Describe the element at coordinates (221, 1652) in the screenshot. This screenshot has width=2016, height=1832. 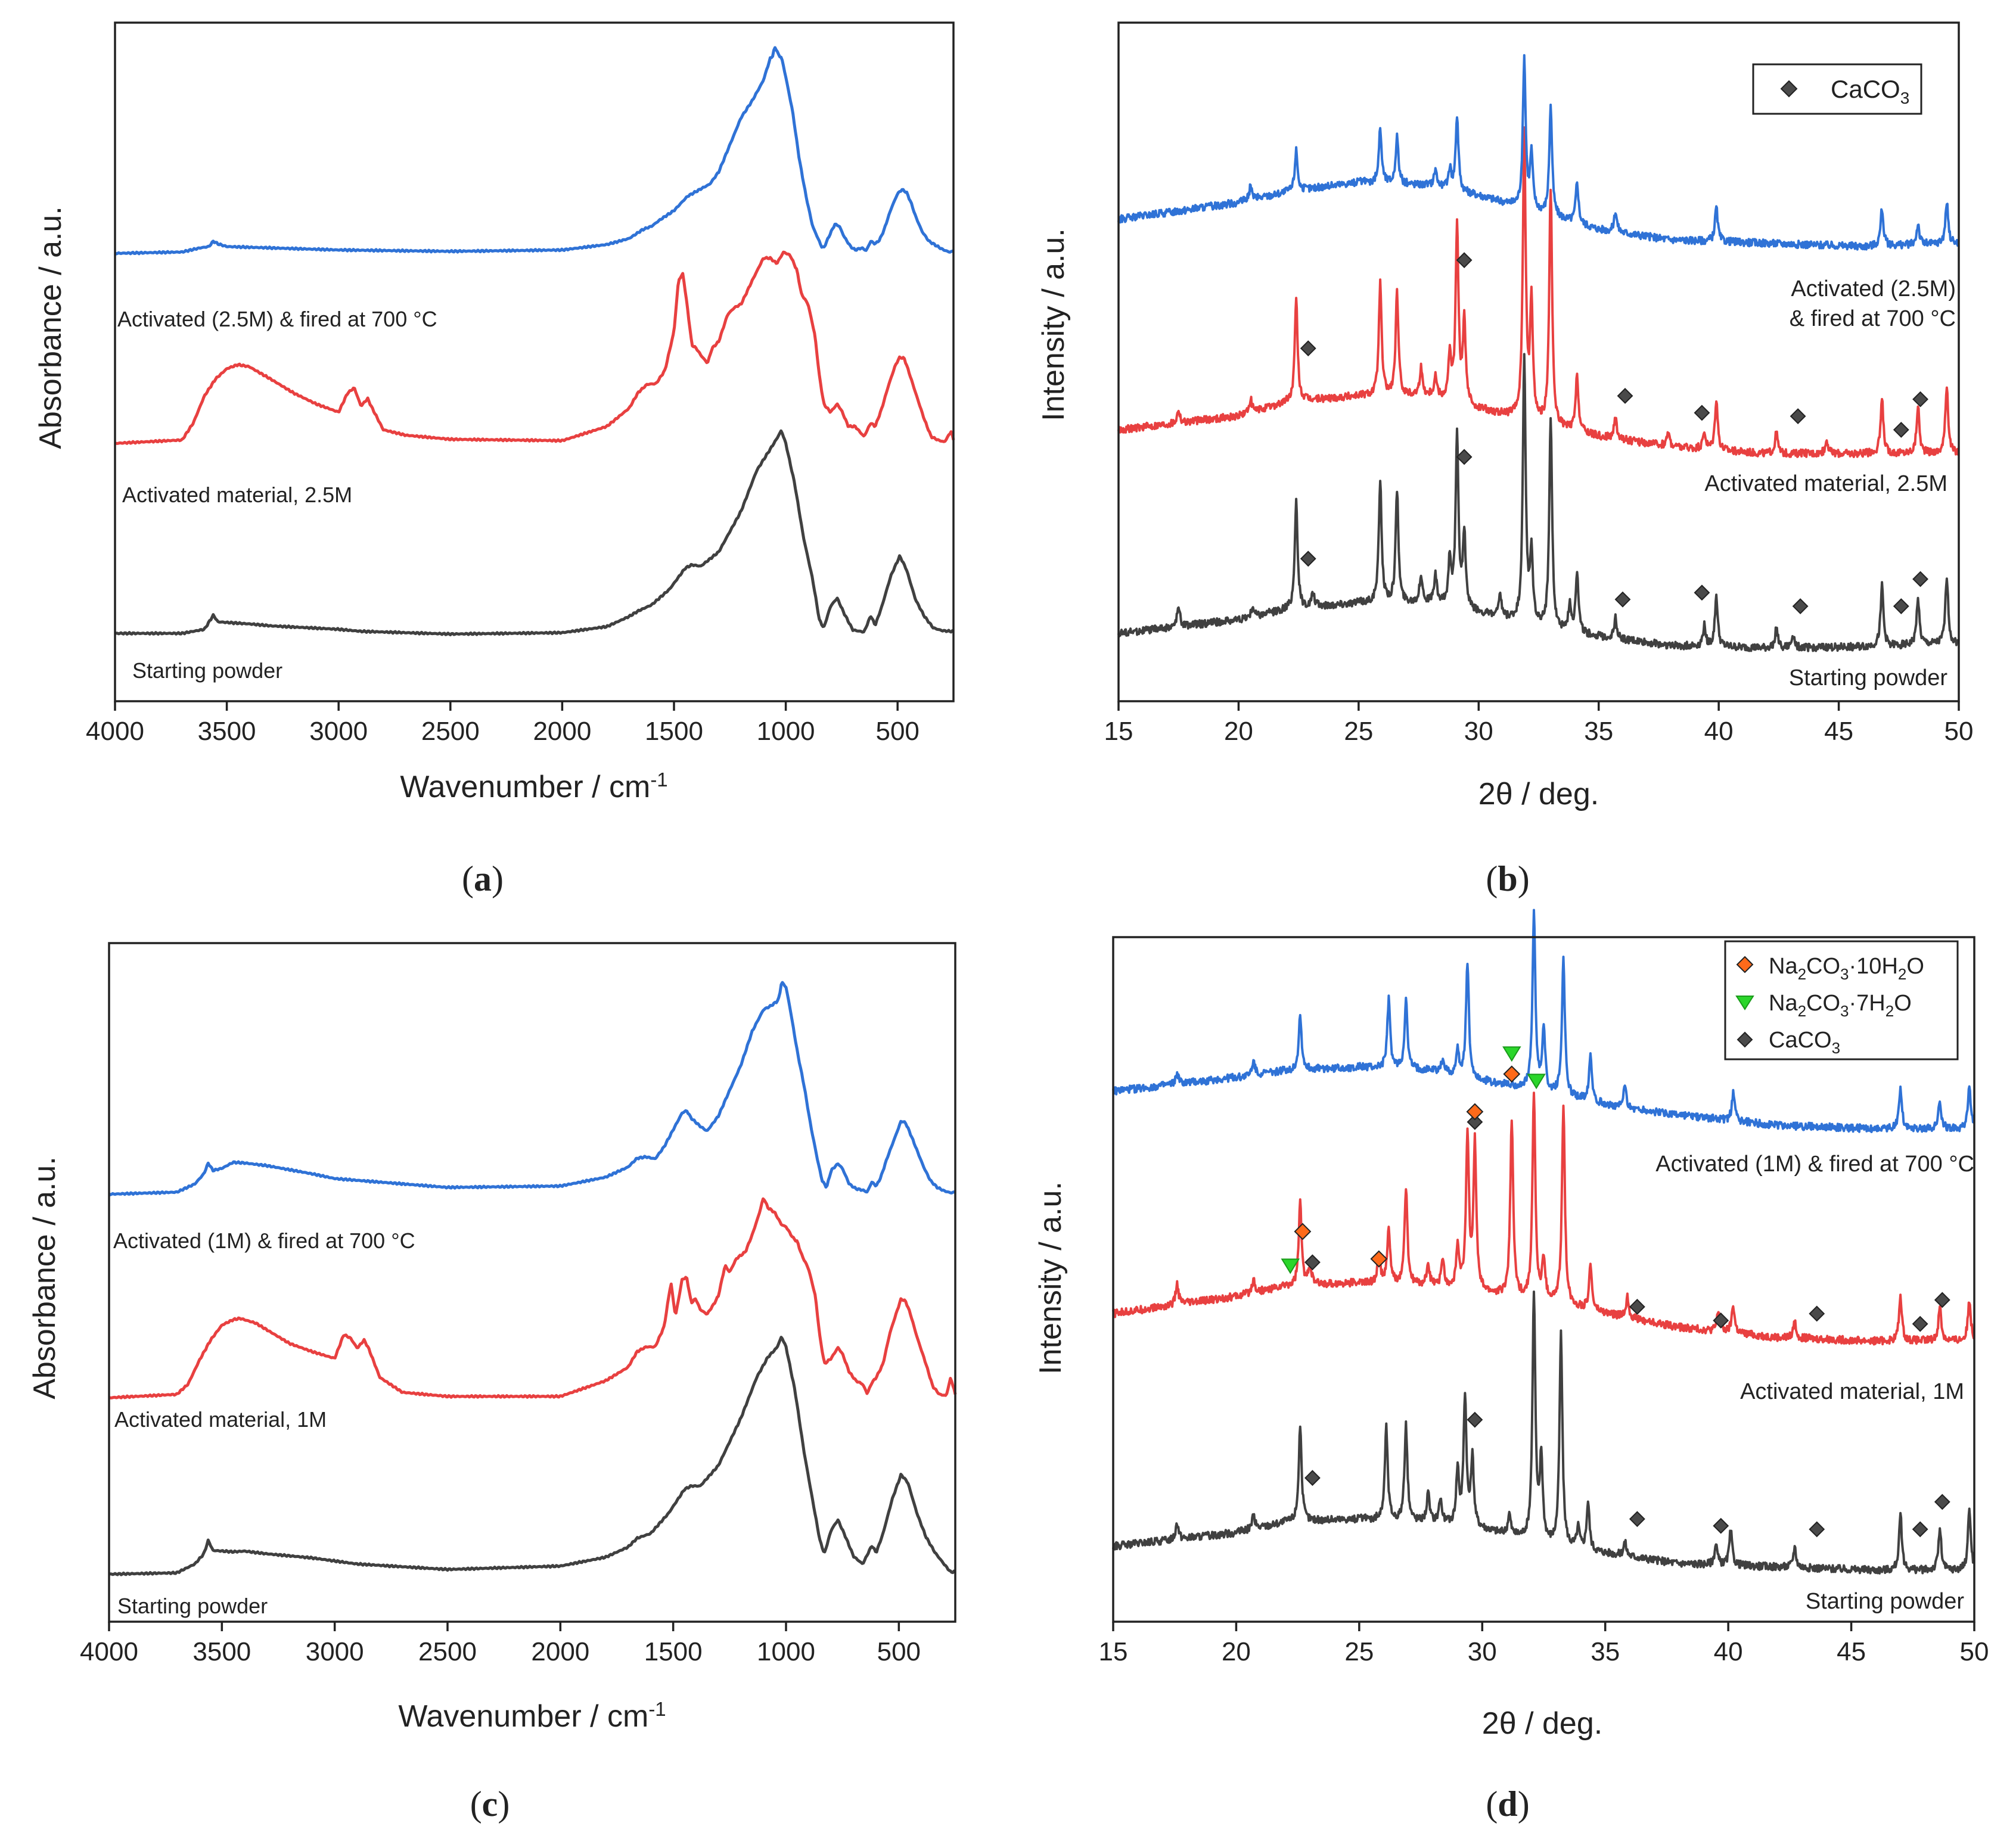
I see `panel-c-x-tick-label: 3500` at that location.